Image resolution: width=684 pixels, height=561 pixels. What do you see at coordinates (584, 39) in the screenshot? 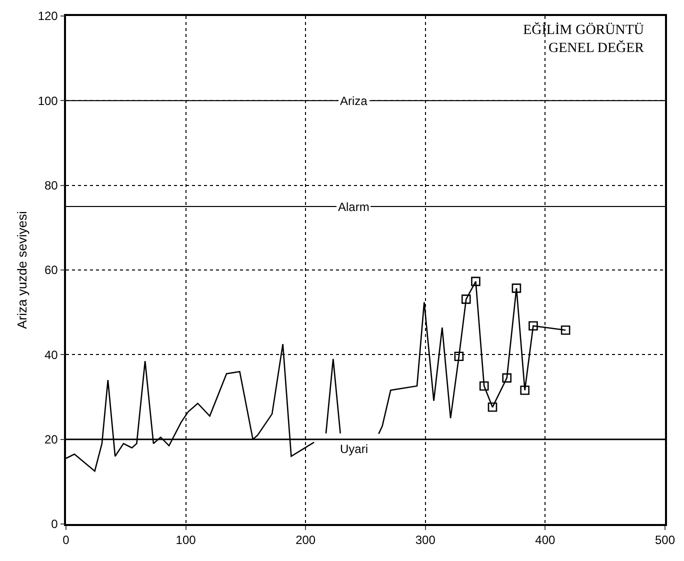
I see `text: EĞİLİM GÖRÜNTÜ GENEL DEĞER` at bounding box center [584, 39].